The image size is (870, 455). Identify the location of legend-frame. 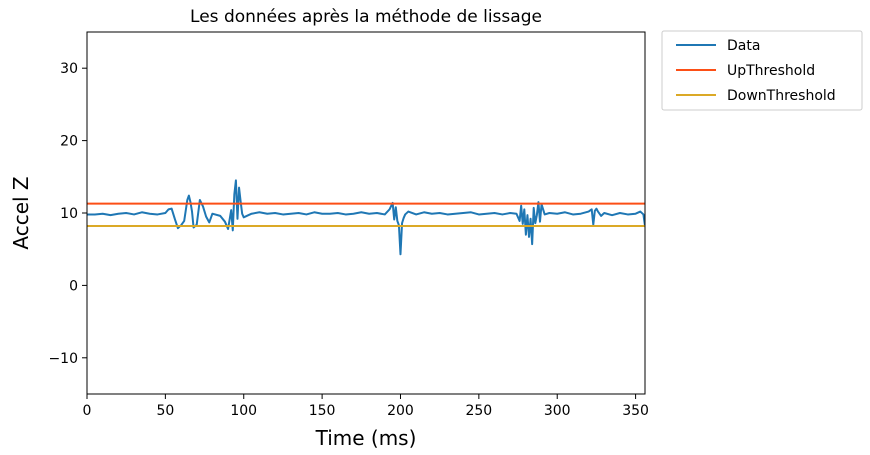
(762, 70).